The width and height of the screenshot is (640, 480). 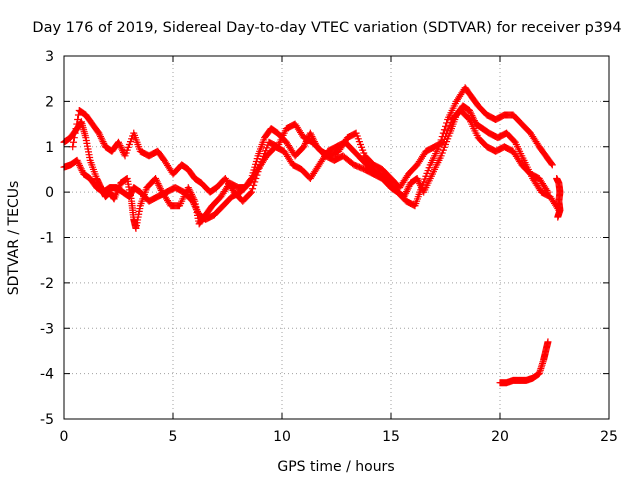 I want to click on x-tick-label: 25, so click(x=609, y=437).